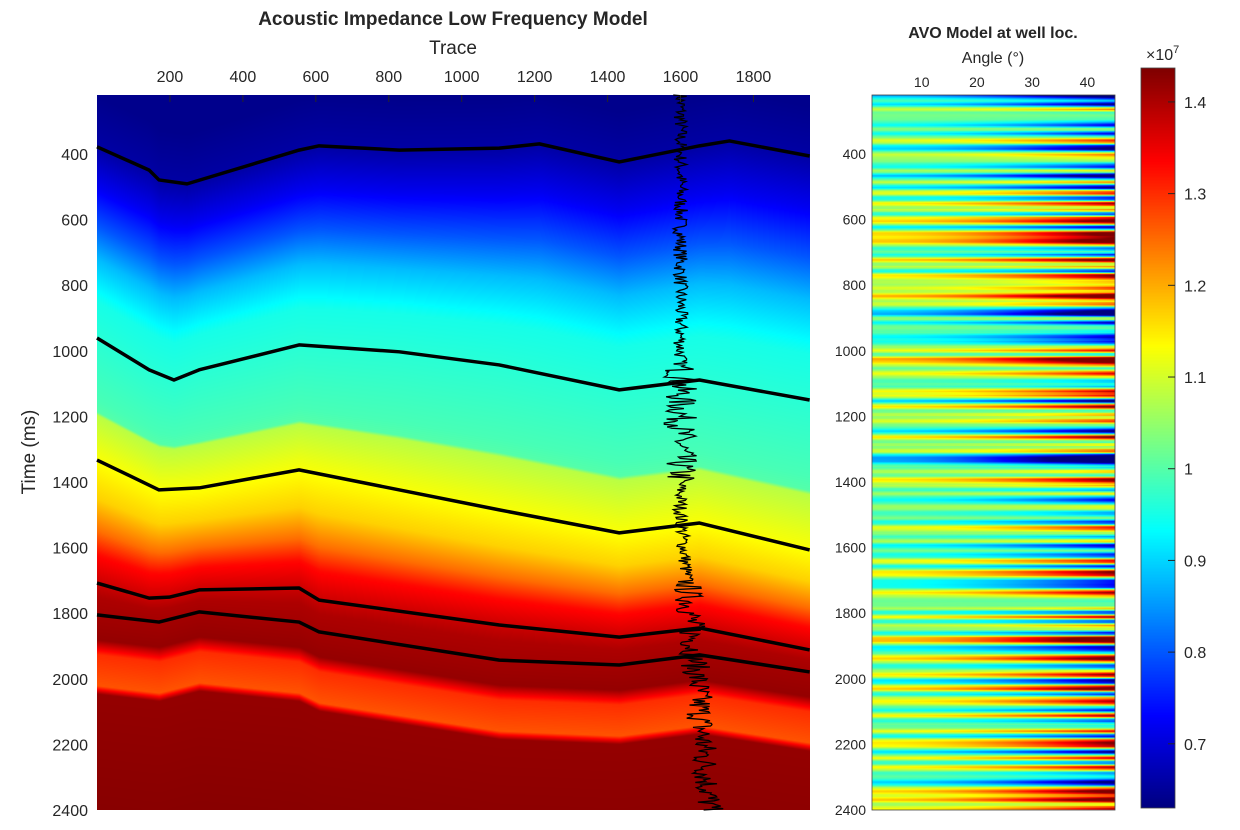  Describe the element at coordinates (1195, 286) in the screenshot. I see `colorbar-tick-label: 1.2` at that location.